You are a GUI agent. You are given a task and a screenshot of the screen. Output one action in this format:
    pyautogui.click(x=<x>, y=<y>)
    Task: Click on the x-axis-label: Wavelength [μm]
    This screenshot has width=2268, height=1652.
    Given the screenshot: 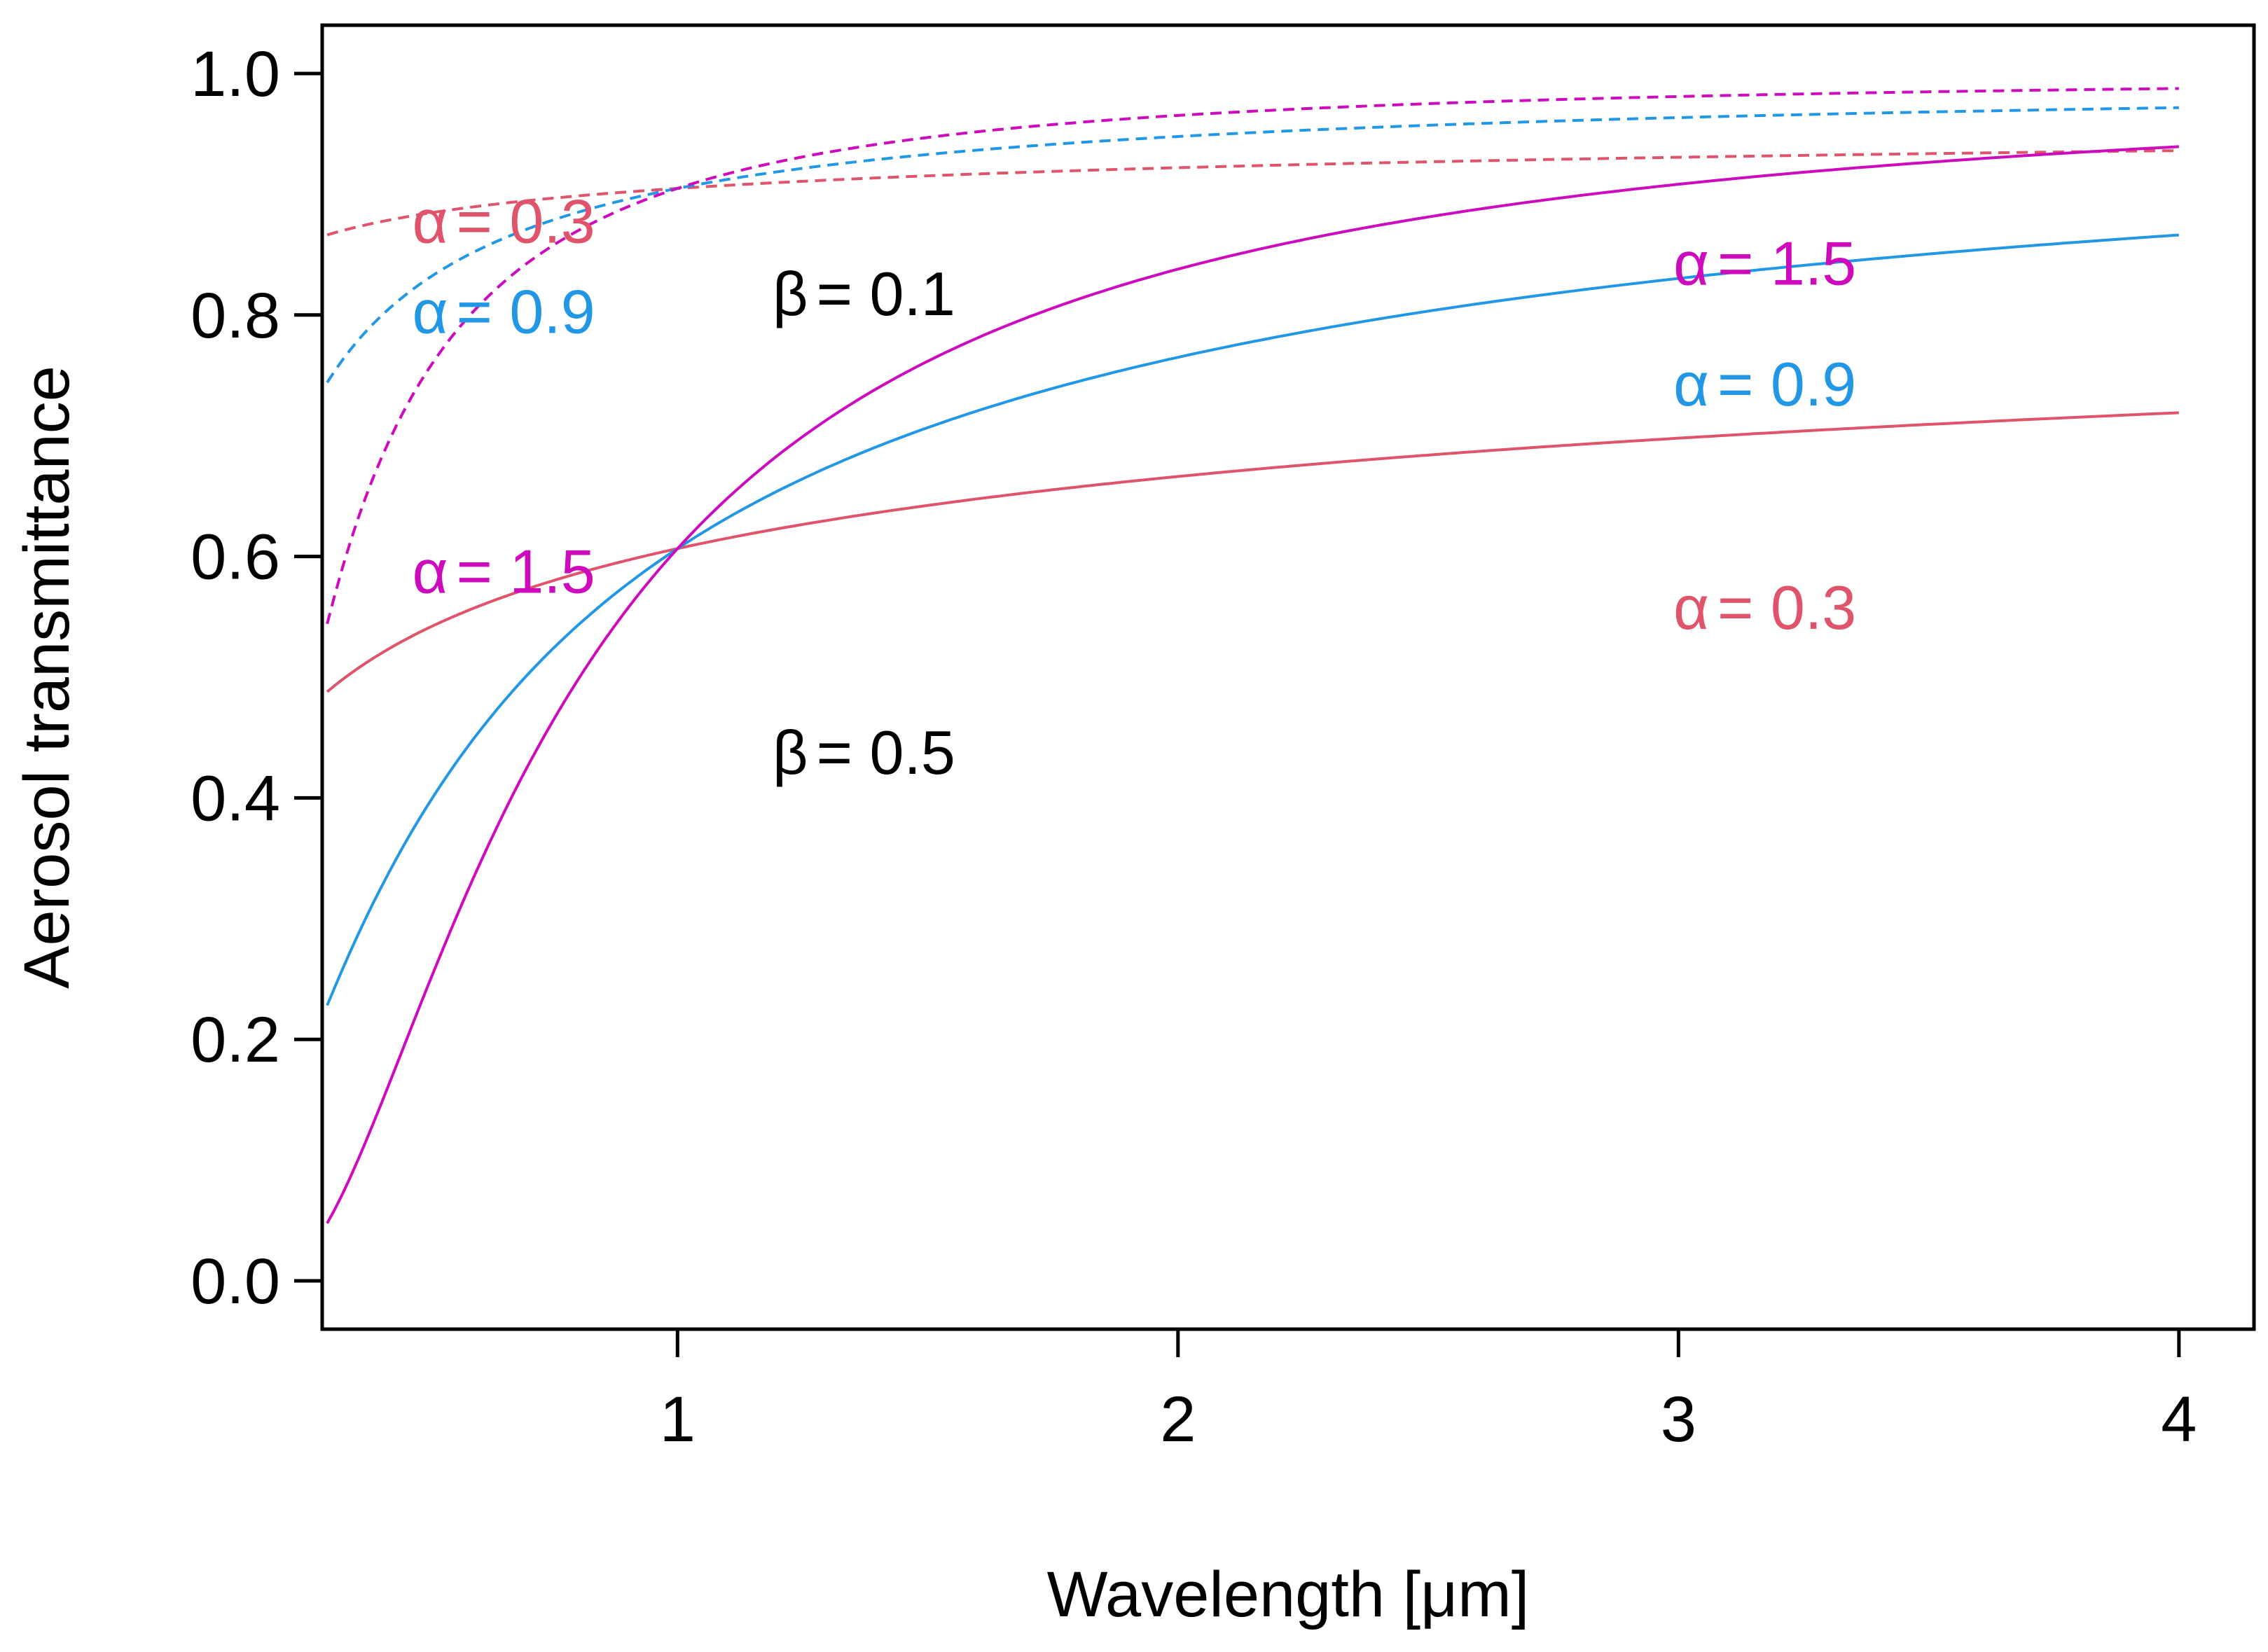 What is the action you would take?
    pyautogui.click(x=1288, y=1594)
    